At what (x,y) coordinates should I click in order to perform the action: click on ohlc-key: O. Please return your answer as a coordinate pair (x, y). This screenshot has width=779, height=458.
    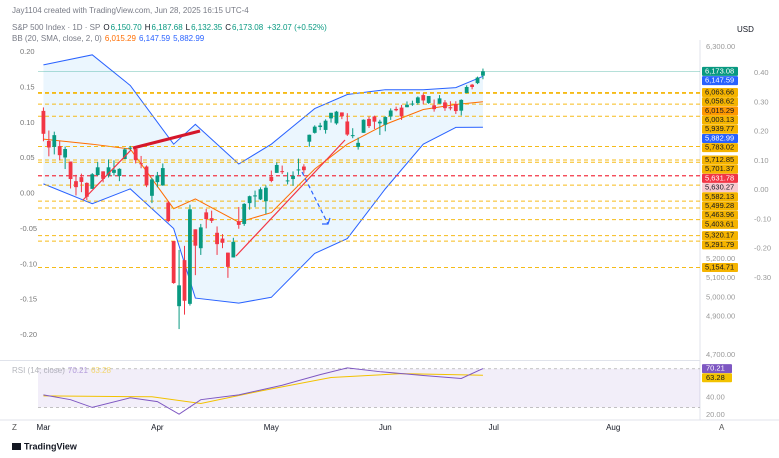
    Looking at the image, I should click on (106, 27).